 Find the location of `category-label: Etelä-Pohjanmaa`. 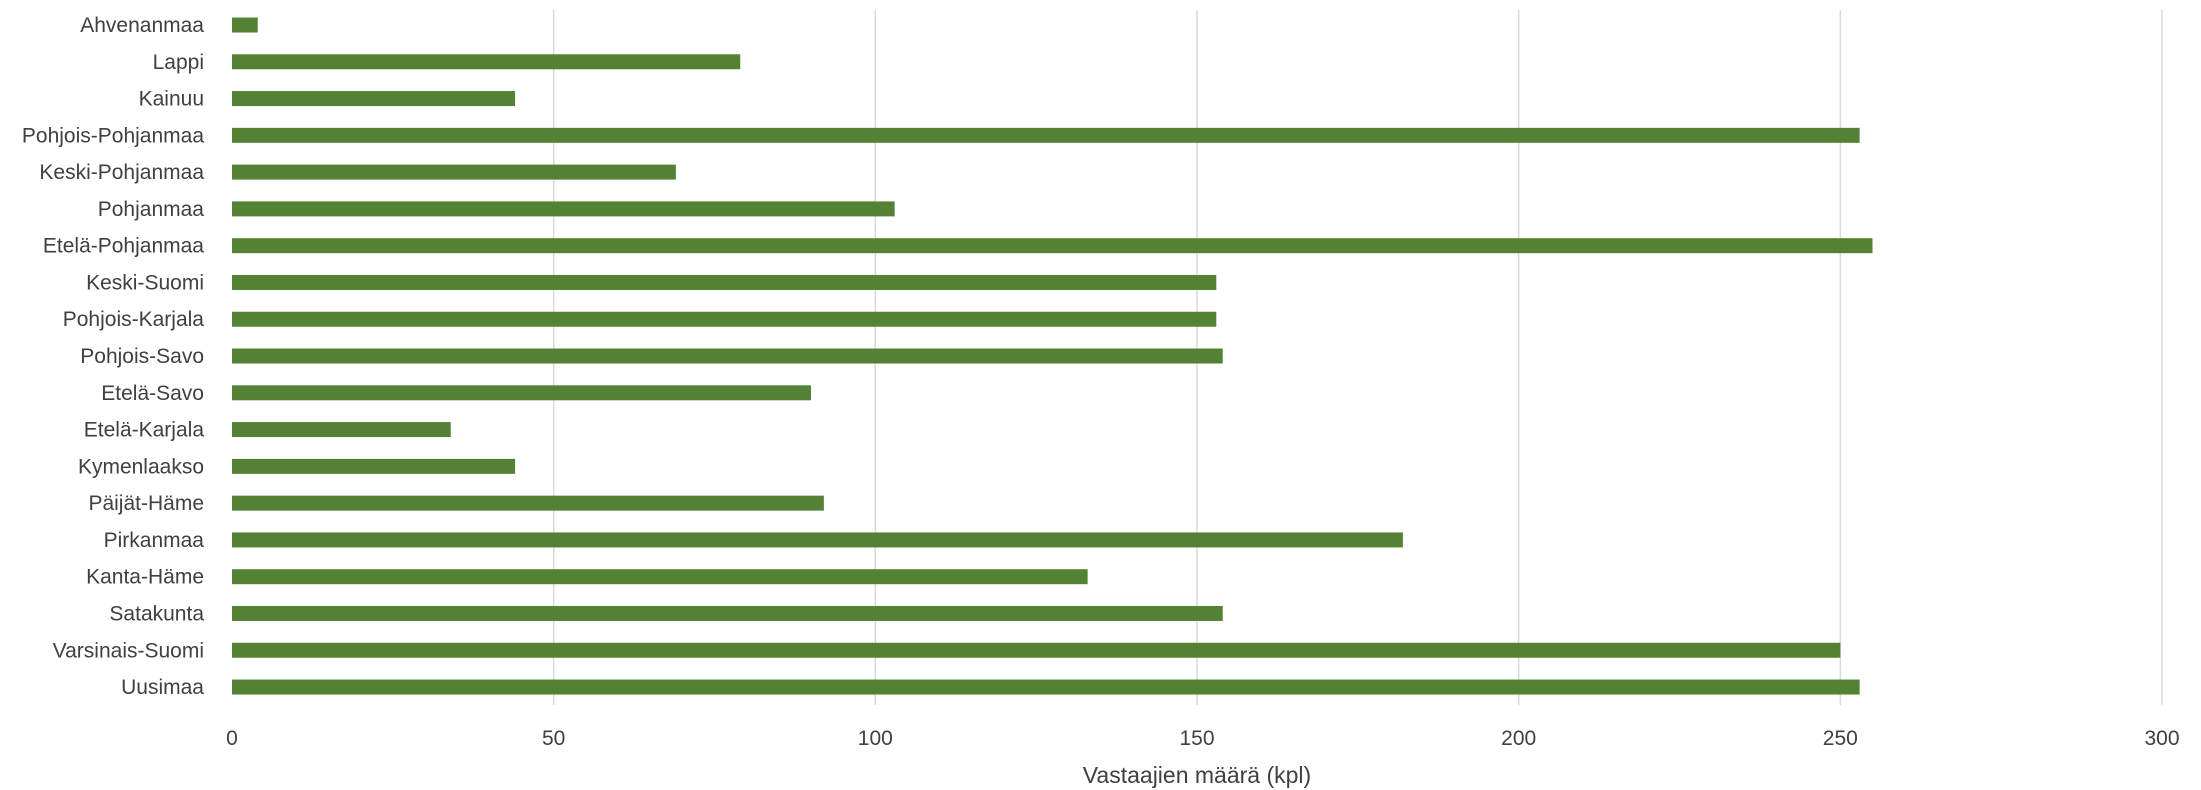

category-label: Etelä-Pohjanmaa is located at coordinates (123, 246).